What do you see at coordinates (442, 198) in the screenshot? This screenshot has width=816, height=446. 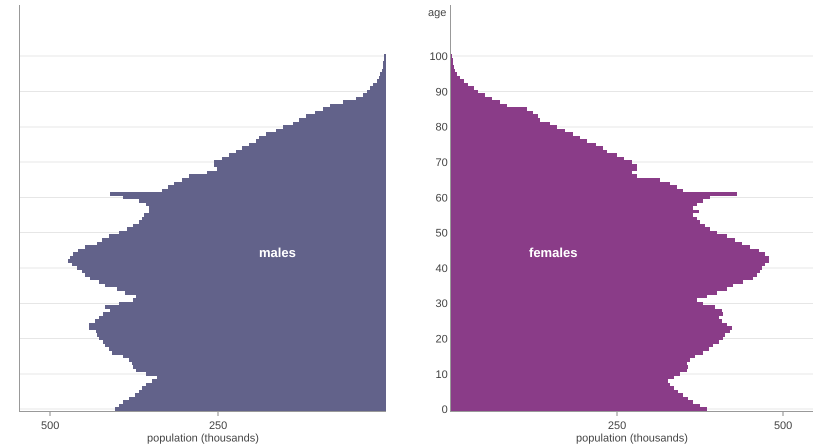 I see `y-tick-label: 60` at bounding box center [442, 198].